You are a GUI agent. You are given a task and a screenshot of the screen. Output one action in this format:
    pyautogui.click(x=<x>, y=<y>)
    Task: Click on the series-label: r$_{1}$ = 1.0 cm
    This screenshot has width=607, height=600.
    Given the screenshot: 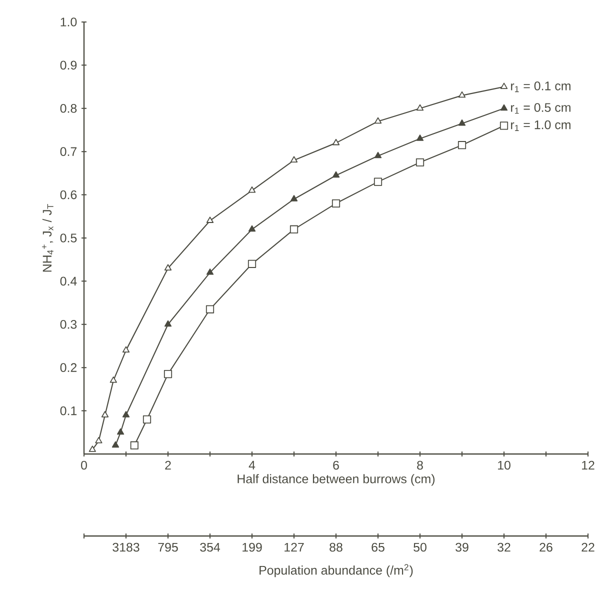 What is the action you would take?
    pyautogui.click(x=540, y=125)
    